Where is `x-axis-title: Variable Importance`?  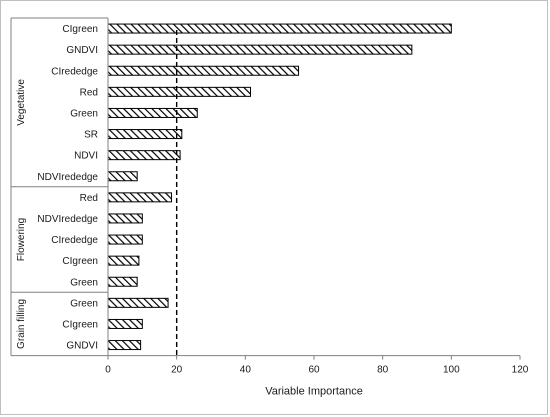
x-axis-title: Variable Importance is located at coordinates (314, 392).